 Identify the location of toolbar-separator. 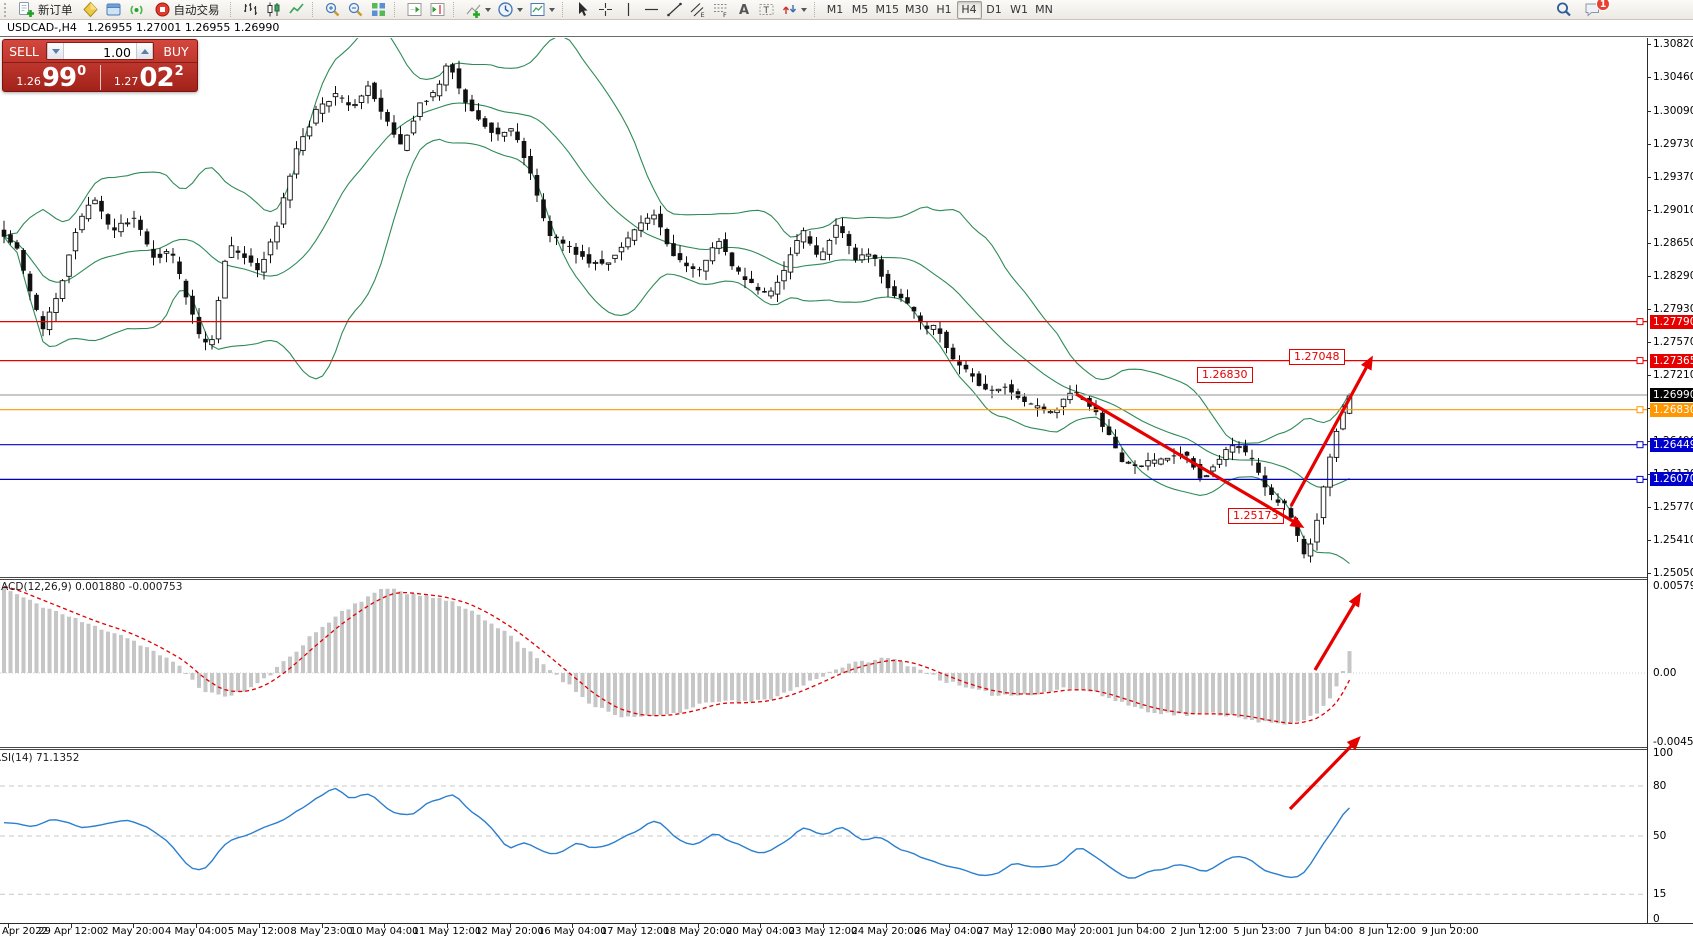
(455, 9).